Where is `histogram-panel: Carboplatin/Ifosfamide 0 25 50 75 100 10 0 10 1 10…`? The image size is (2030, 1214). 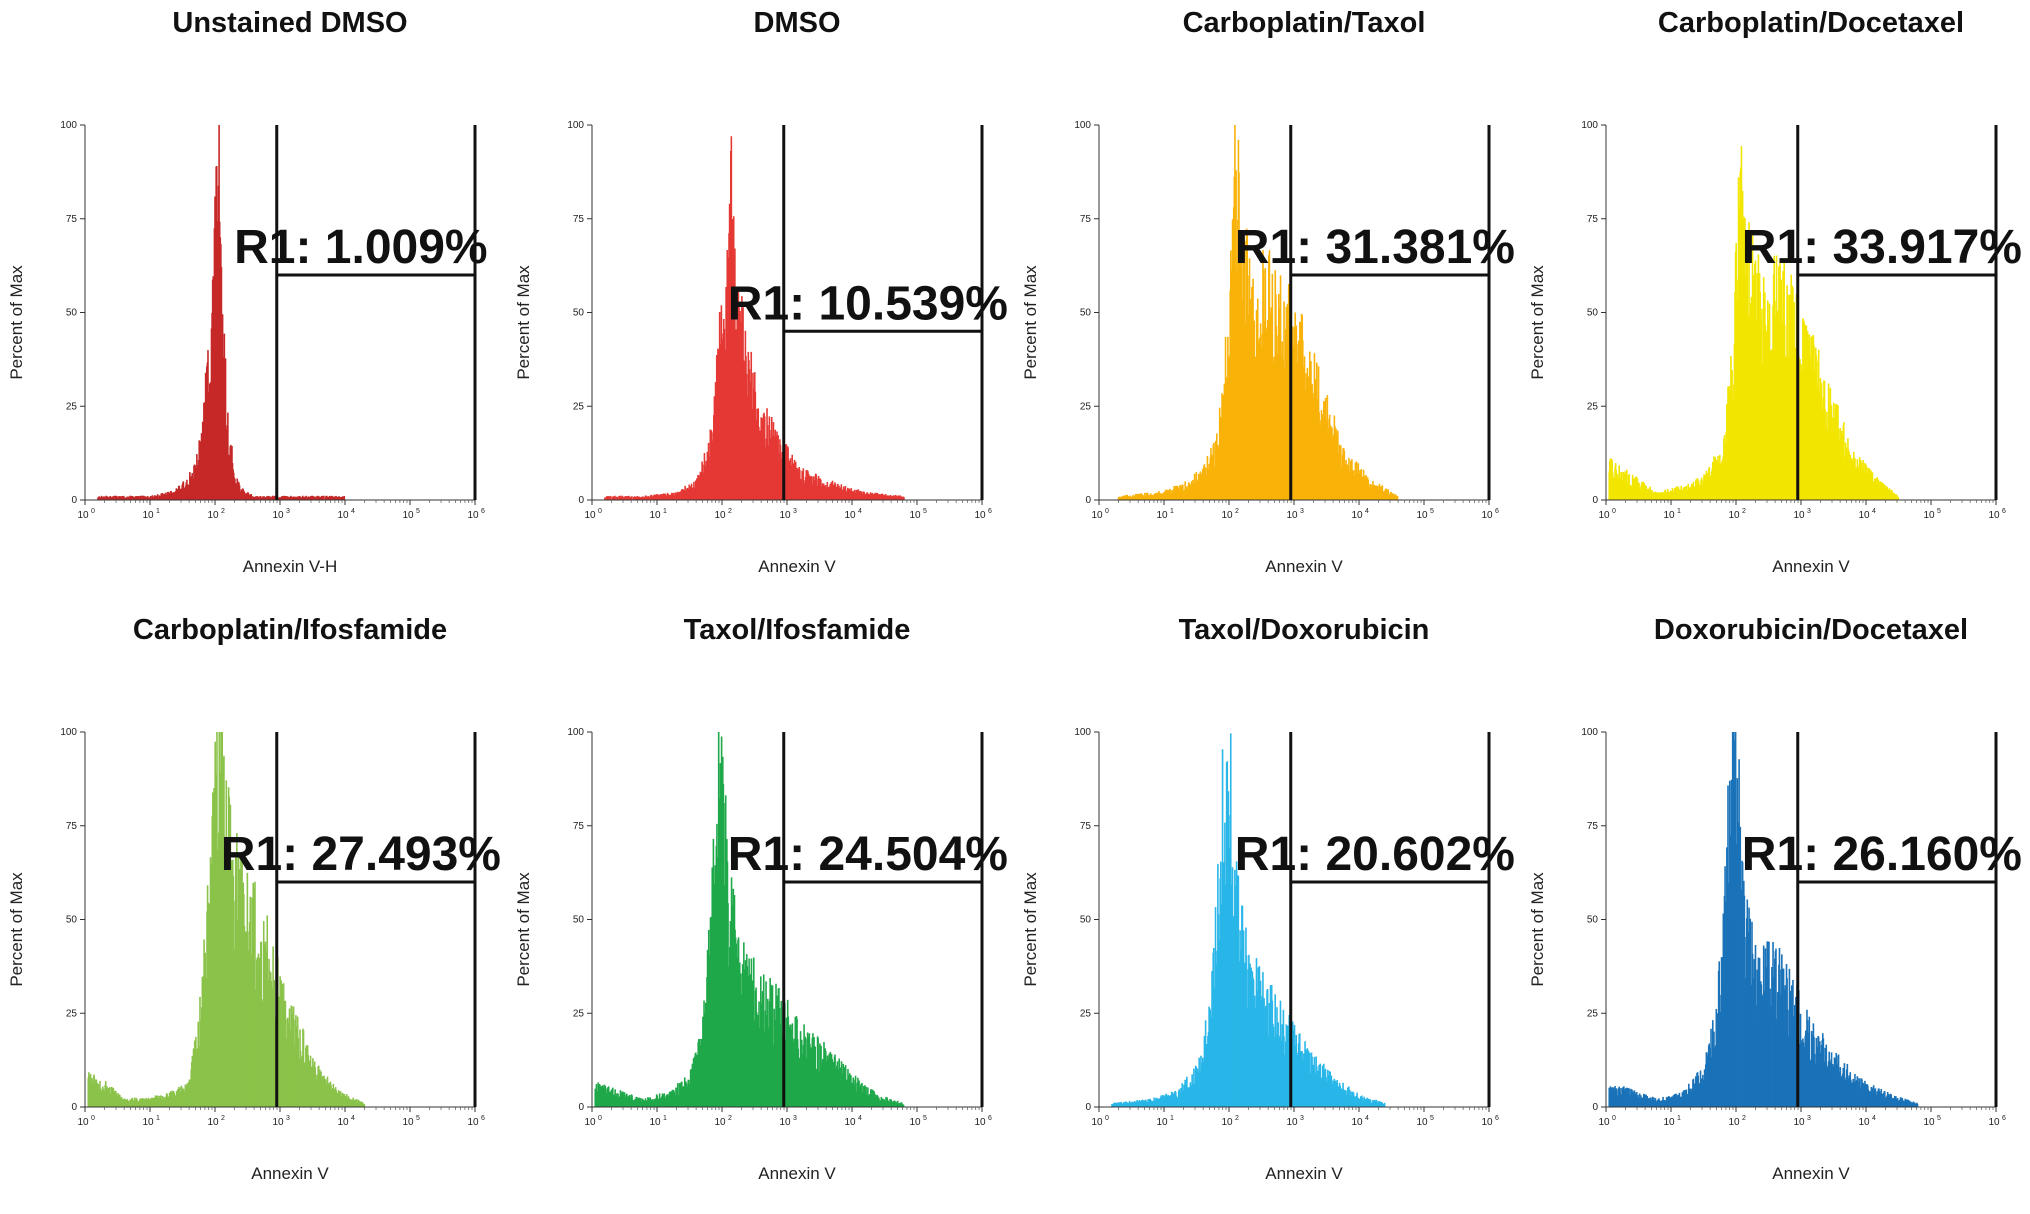 histogram-panel: Carboplatin/Ifosfamide 0 25 50 75 100 10 0 10 1 10… is located at coordinates (253, 910).